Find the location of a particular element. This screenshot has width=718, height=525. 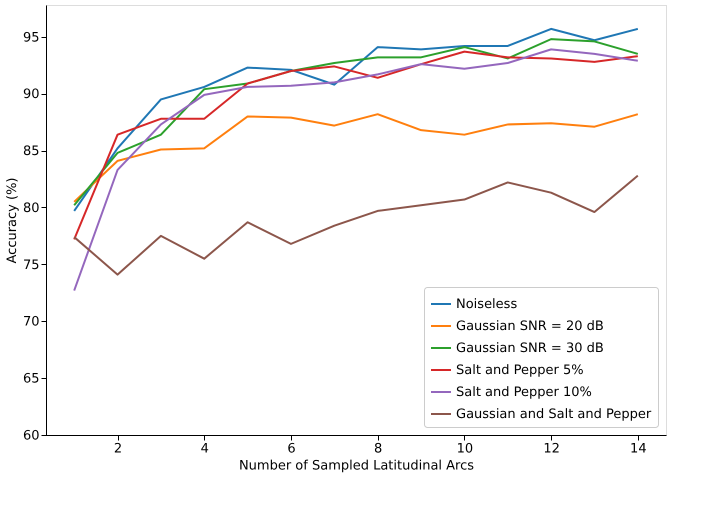

x-tick-label: 6 is located at coordinates (291, 449).